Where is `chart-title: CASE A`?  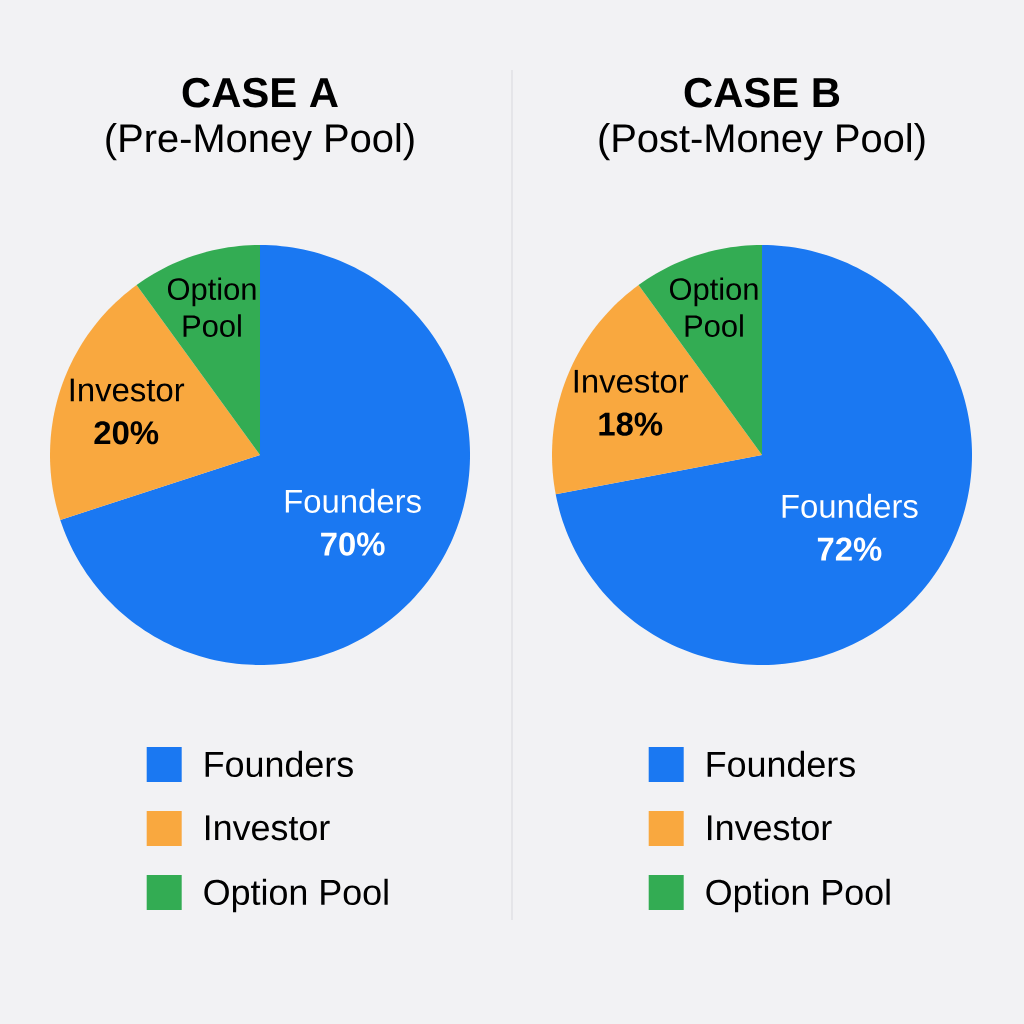
chart-title: CASE A is located at coordinates (260, 92).